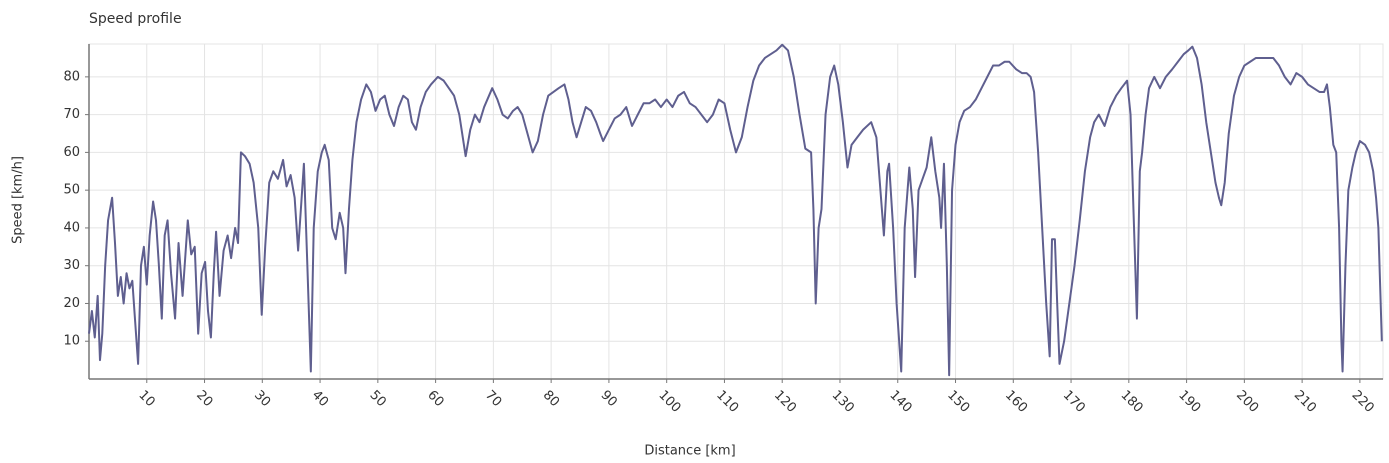  What do you see at coordinates (71, 341) in the screenshot?
I see `y-tick-label: 10` at bounding box center [71, 341].